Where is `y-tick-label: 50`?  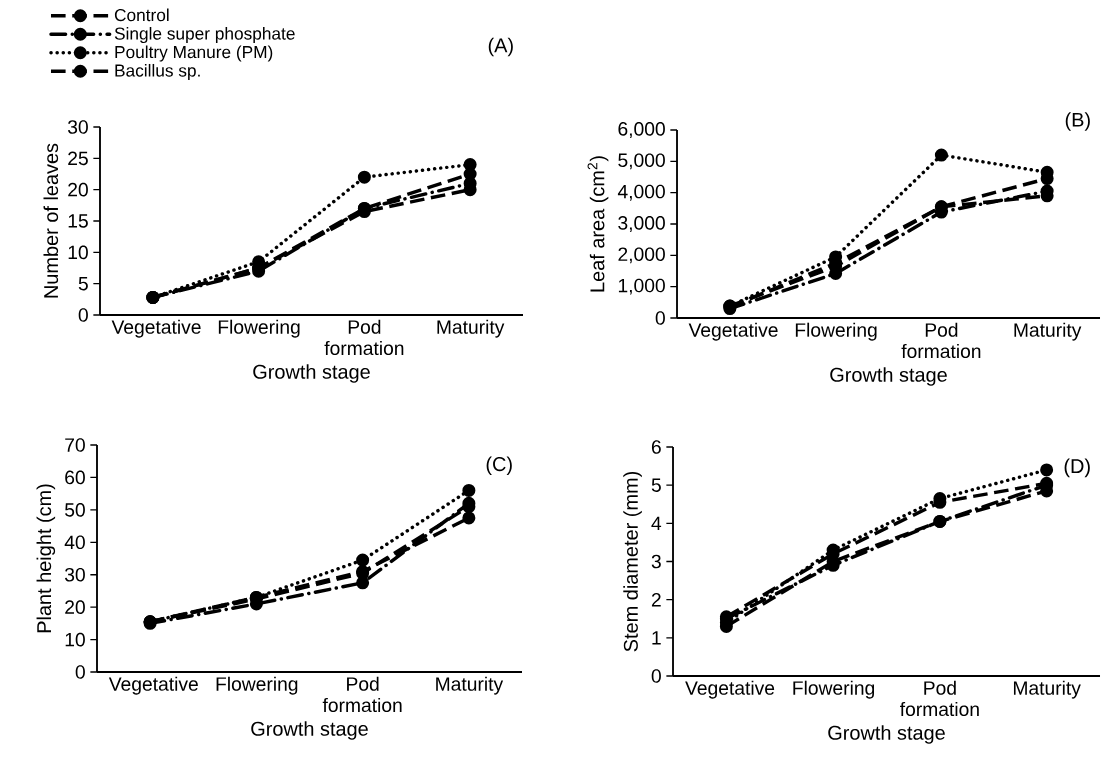 y-tick-label: 50 is located at coordinates (75, 510).